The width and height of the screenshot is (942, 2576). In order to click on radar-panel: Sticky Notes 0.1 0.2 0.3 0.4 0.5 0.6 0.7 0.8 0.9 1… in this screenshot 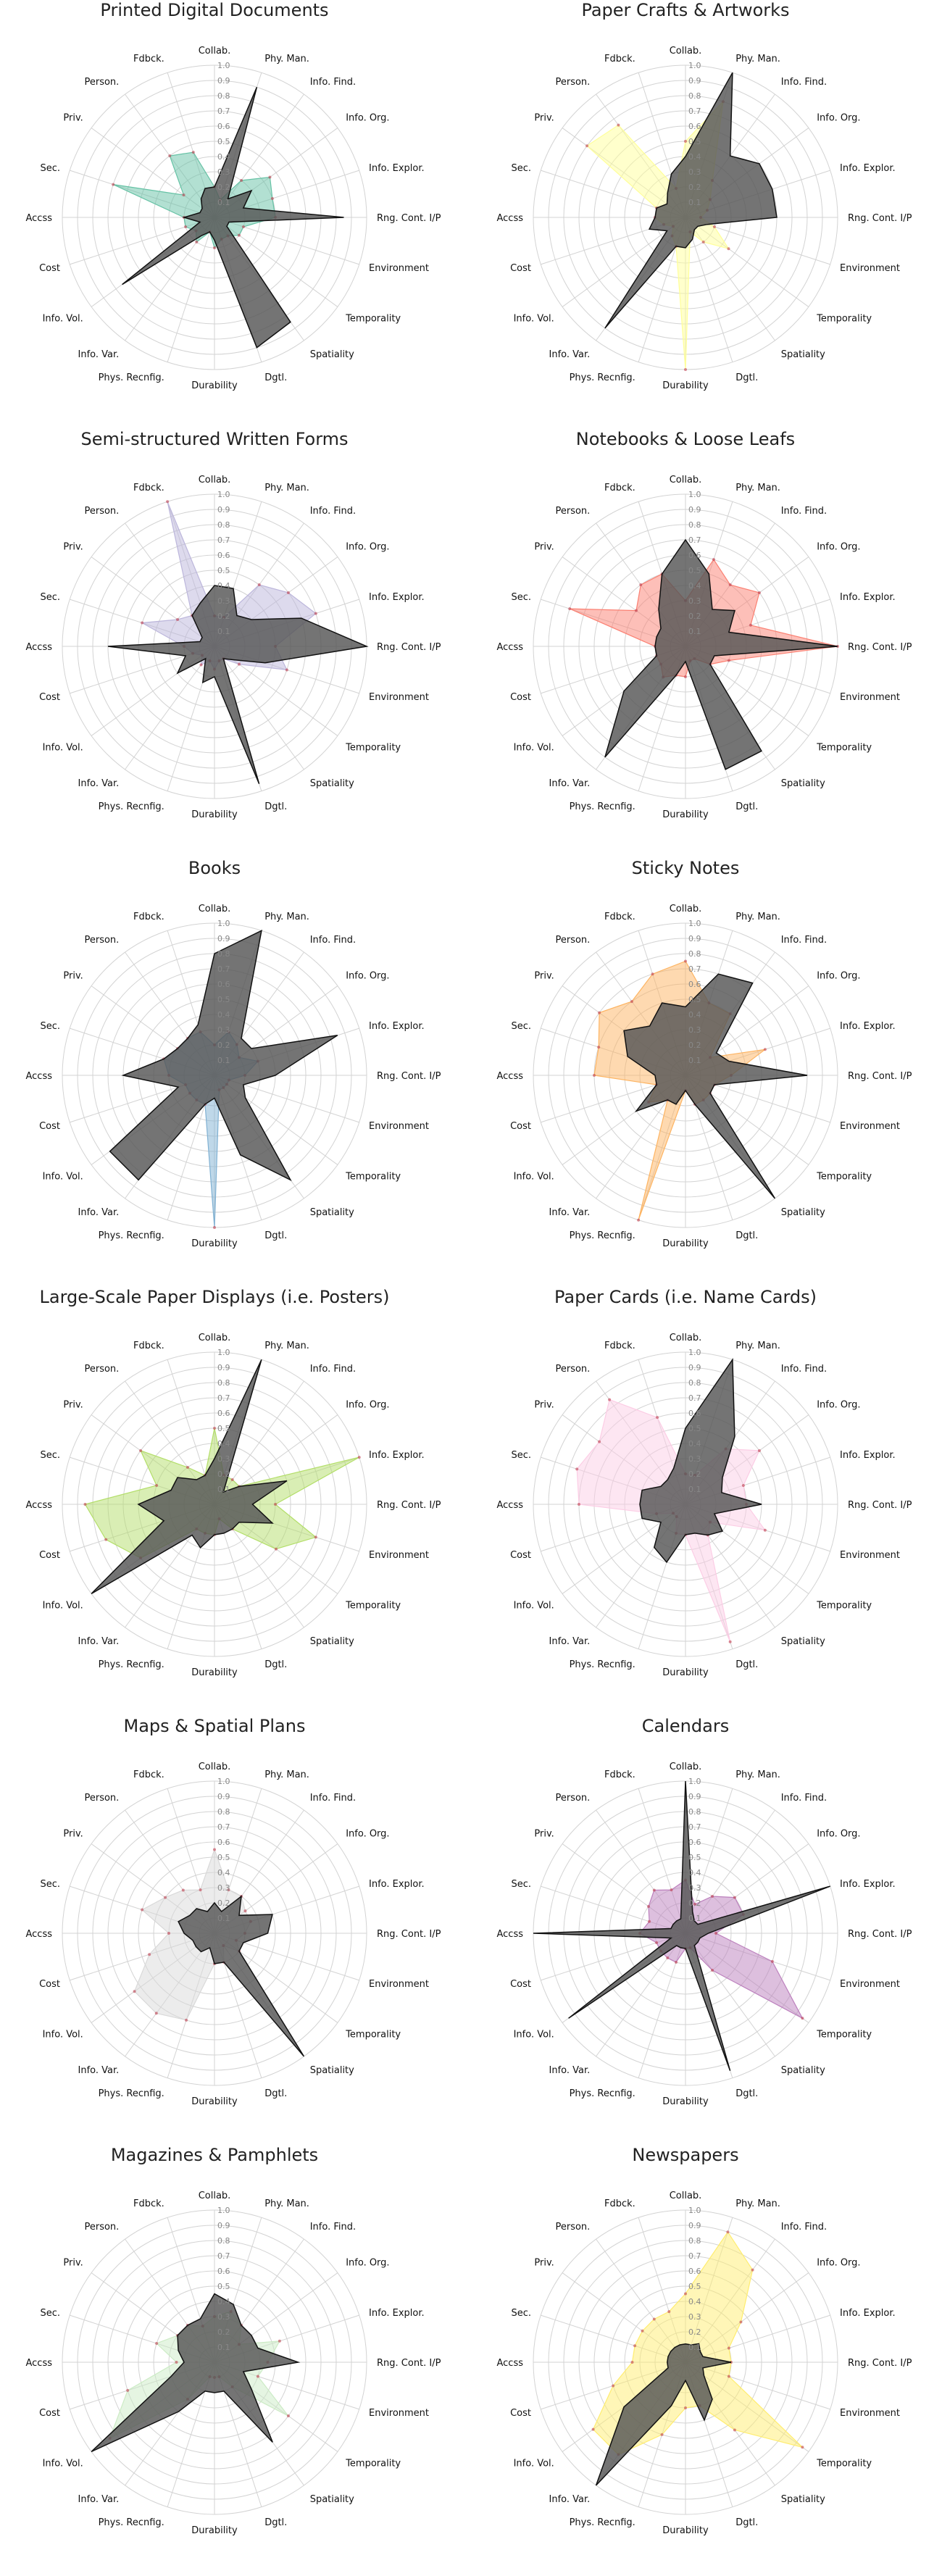, I will do `click(706, 1072)`.